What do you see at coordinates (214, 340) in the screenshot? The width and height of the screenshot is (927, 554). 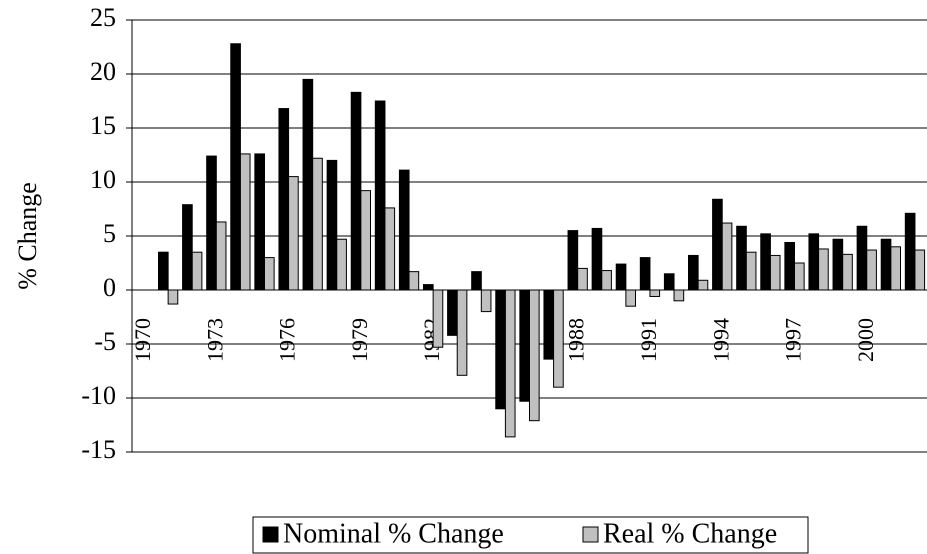 I see `x-tick-label: 1973` at bounding box center [214, 340].